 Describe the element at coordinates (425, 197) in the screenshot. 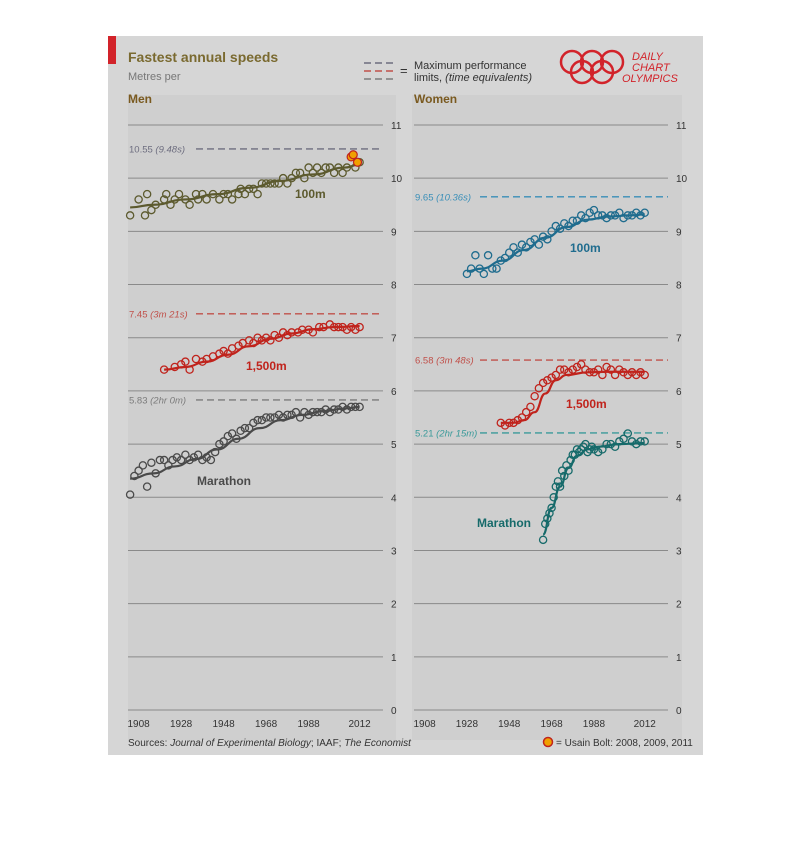

I see `limit-value: 9.65` at that location.